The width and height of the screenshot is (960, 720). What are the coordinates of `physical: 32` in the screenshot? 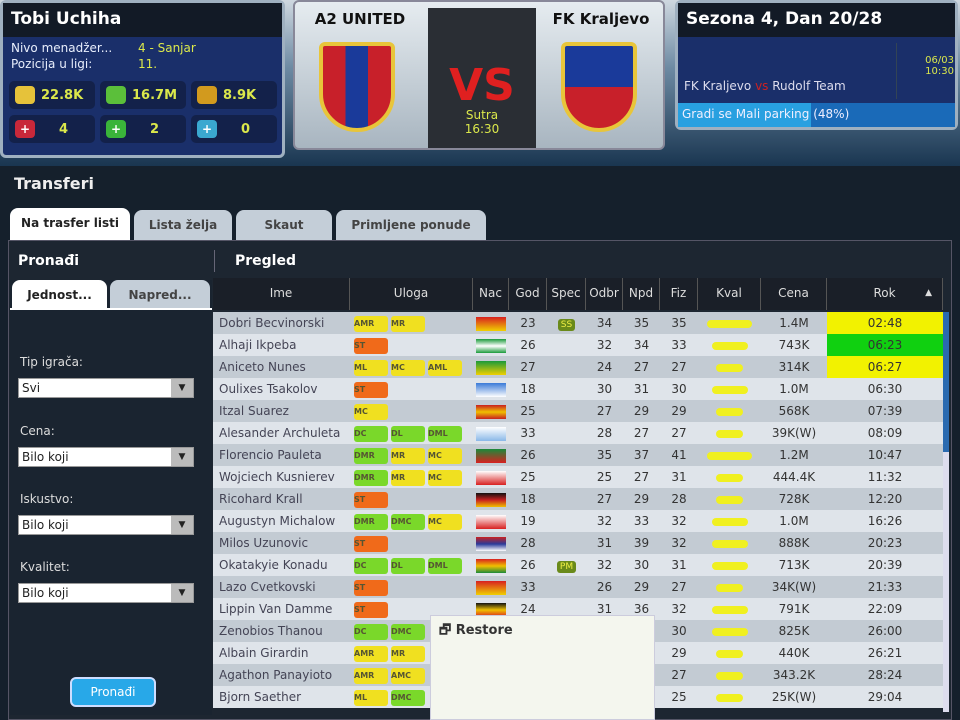 It's located at (679, 543).